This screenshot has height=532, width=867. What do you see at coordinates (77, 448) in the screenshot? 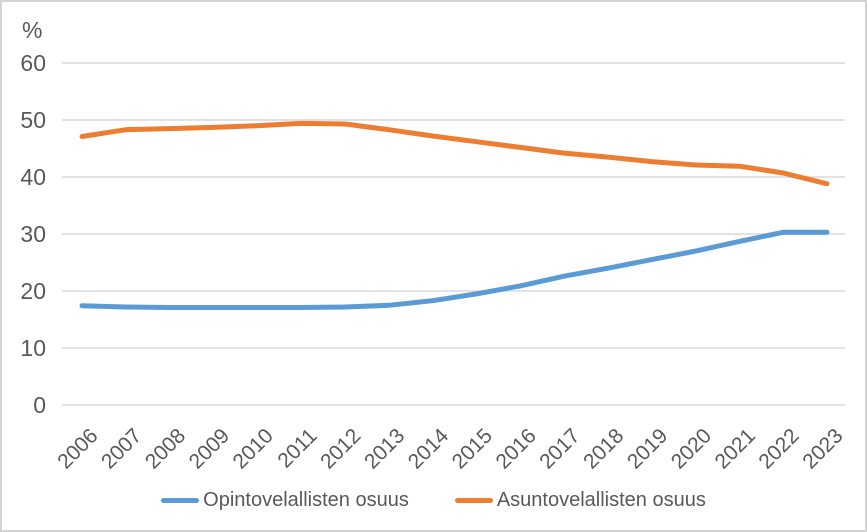
I see `x-axis-tick-label: 2006` at bounding box center [77, 448].